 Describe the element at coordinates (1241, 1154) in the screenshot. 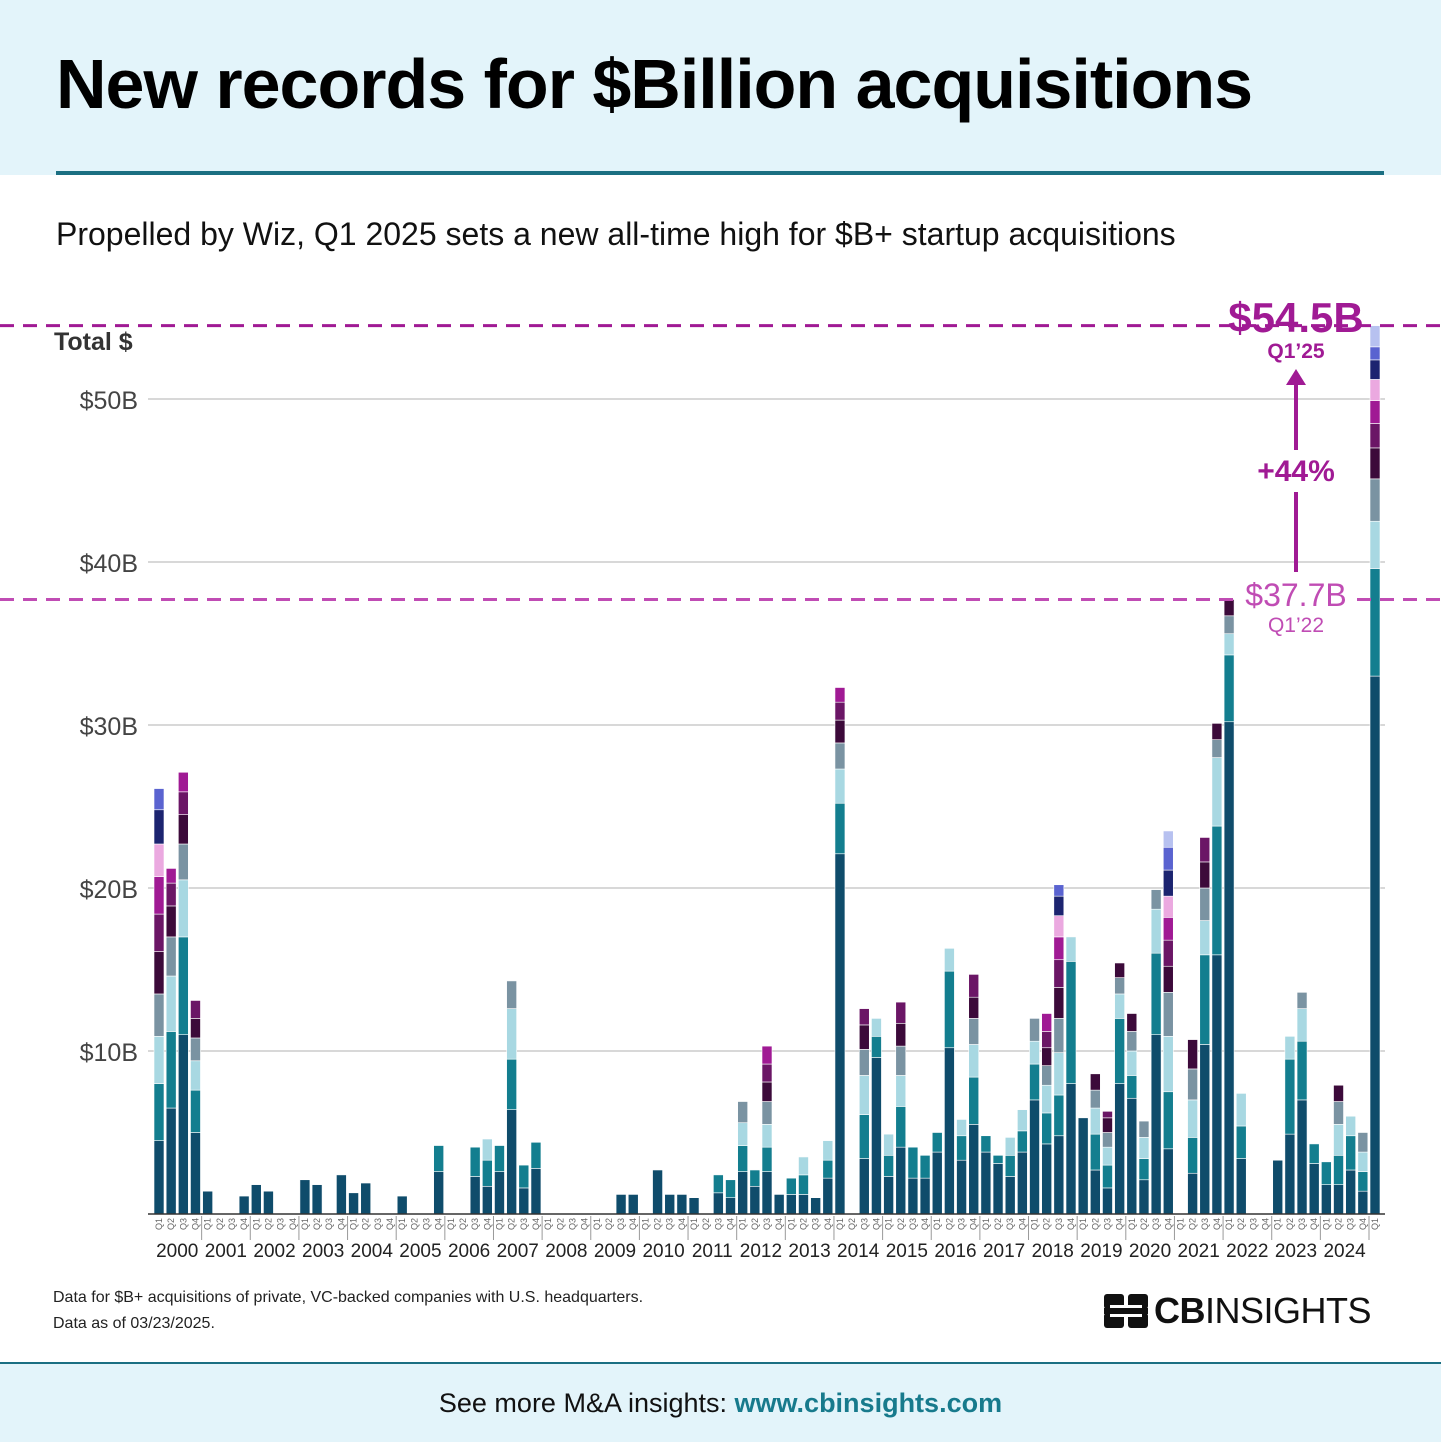

I see `bar-2022-Q2` at that location.